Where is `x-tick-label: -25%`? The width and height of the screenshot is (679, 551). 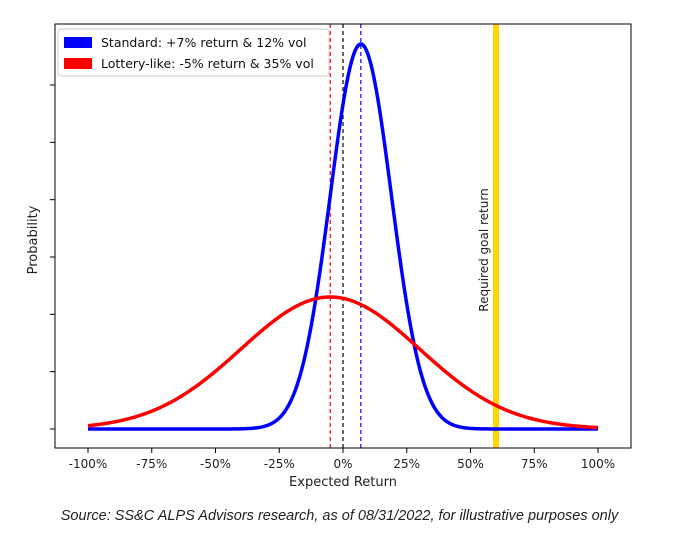
x-tick-label: -25% is located at coordinates (279, 464).